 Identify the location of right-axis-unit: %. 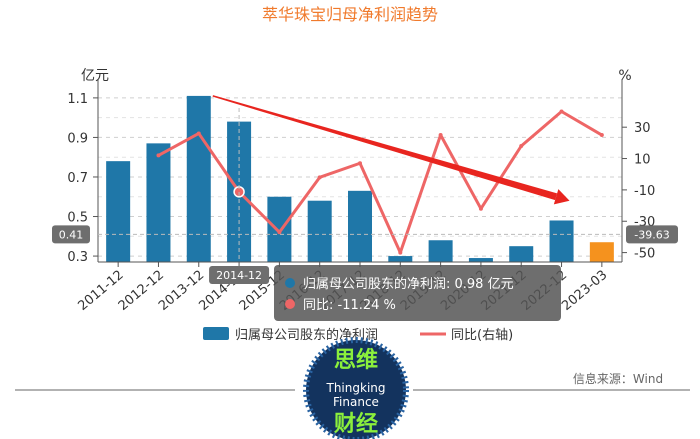
(624, 76).